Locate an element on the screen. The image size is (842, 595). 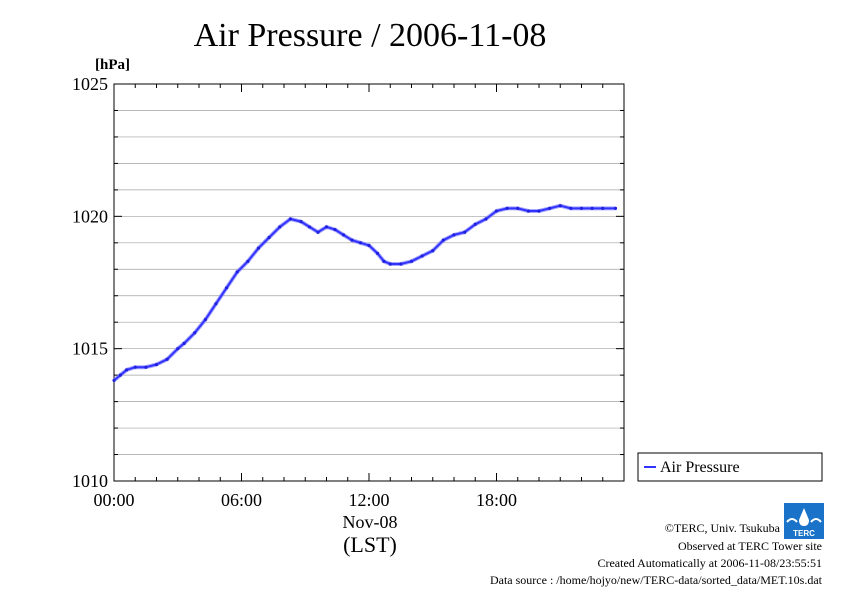
terc-logo: TERC is located at coordinates (804, 521).